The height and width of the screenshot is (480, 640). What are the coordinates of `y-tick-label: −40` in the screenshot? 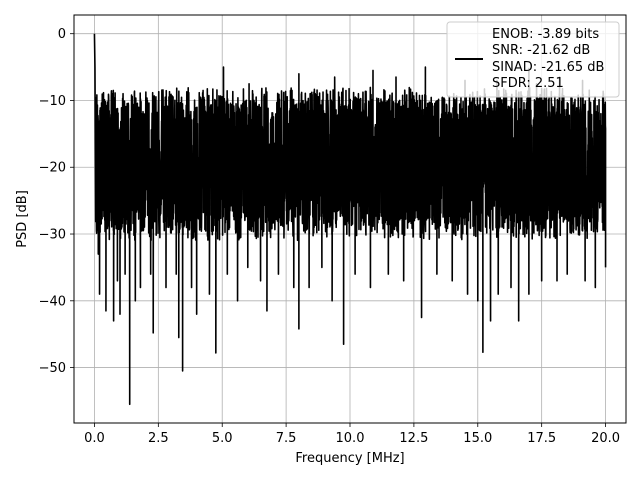 It's located at (52, 301).